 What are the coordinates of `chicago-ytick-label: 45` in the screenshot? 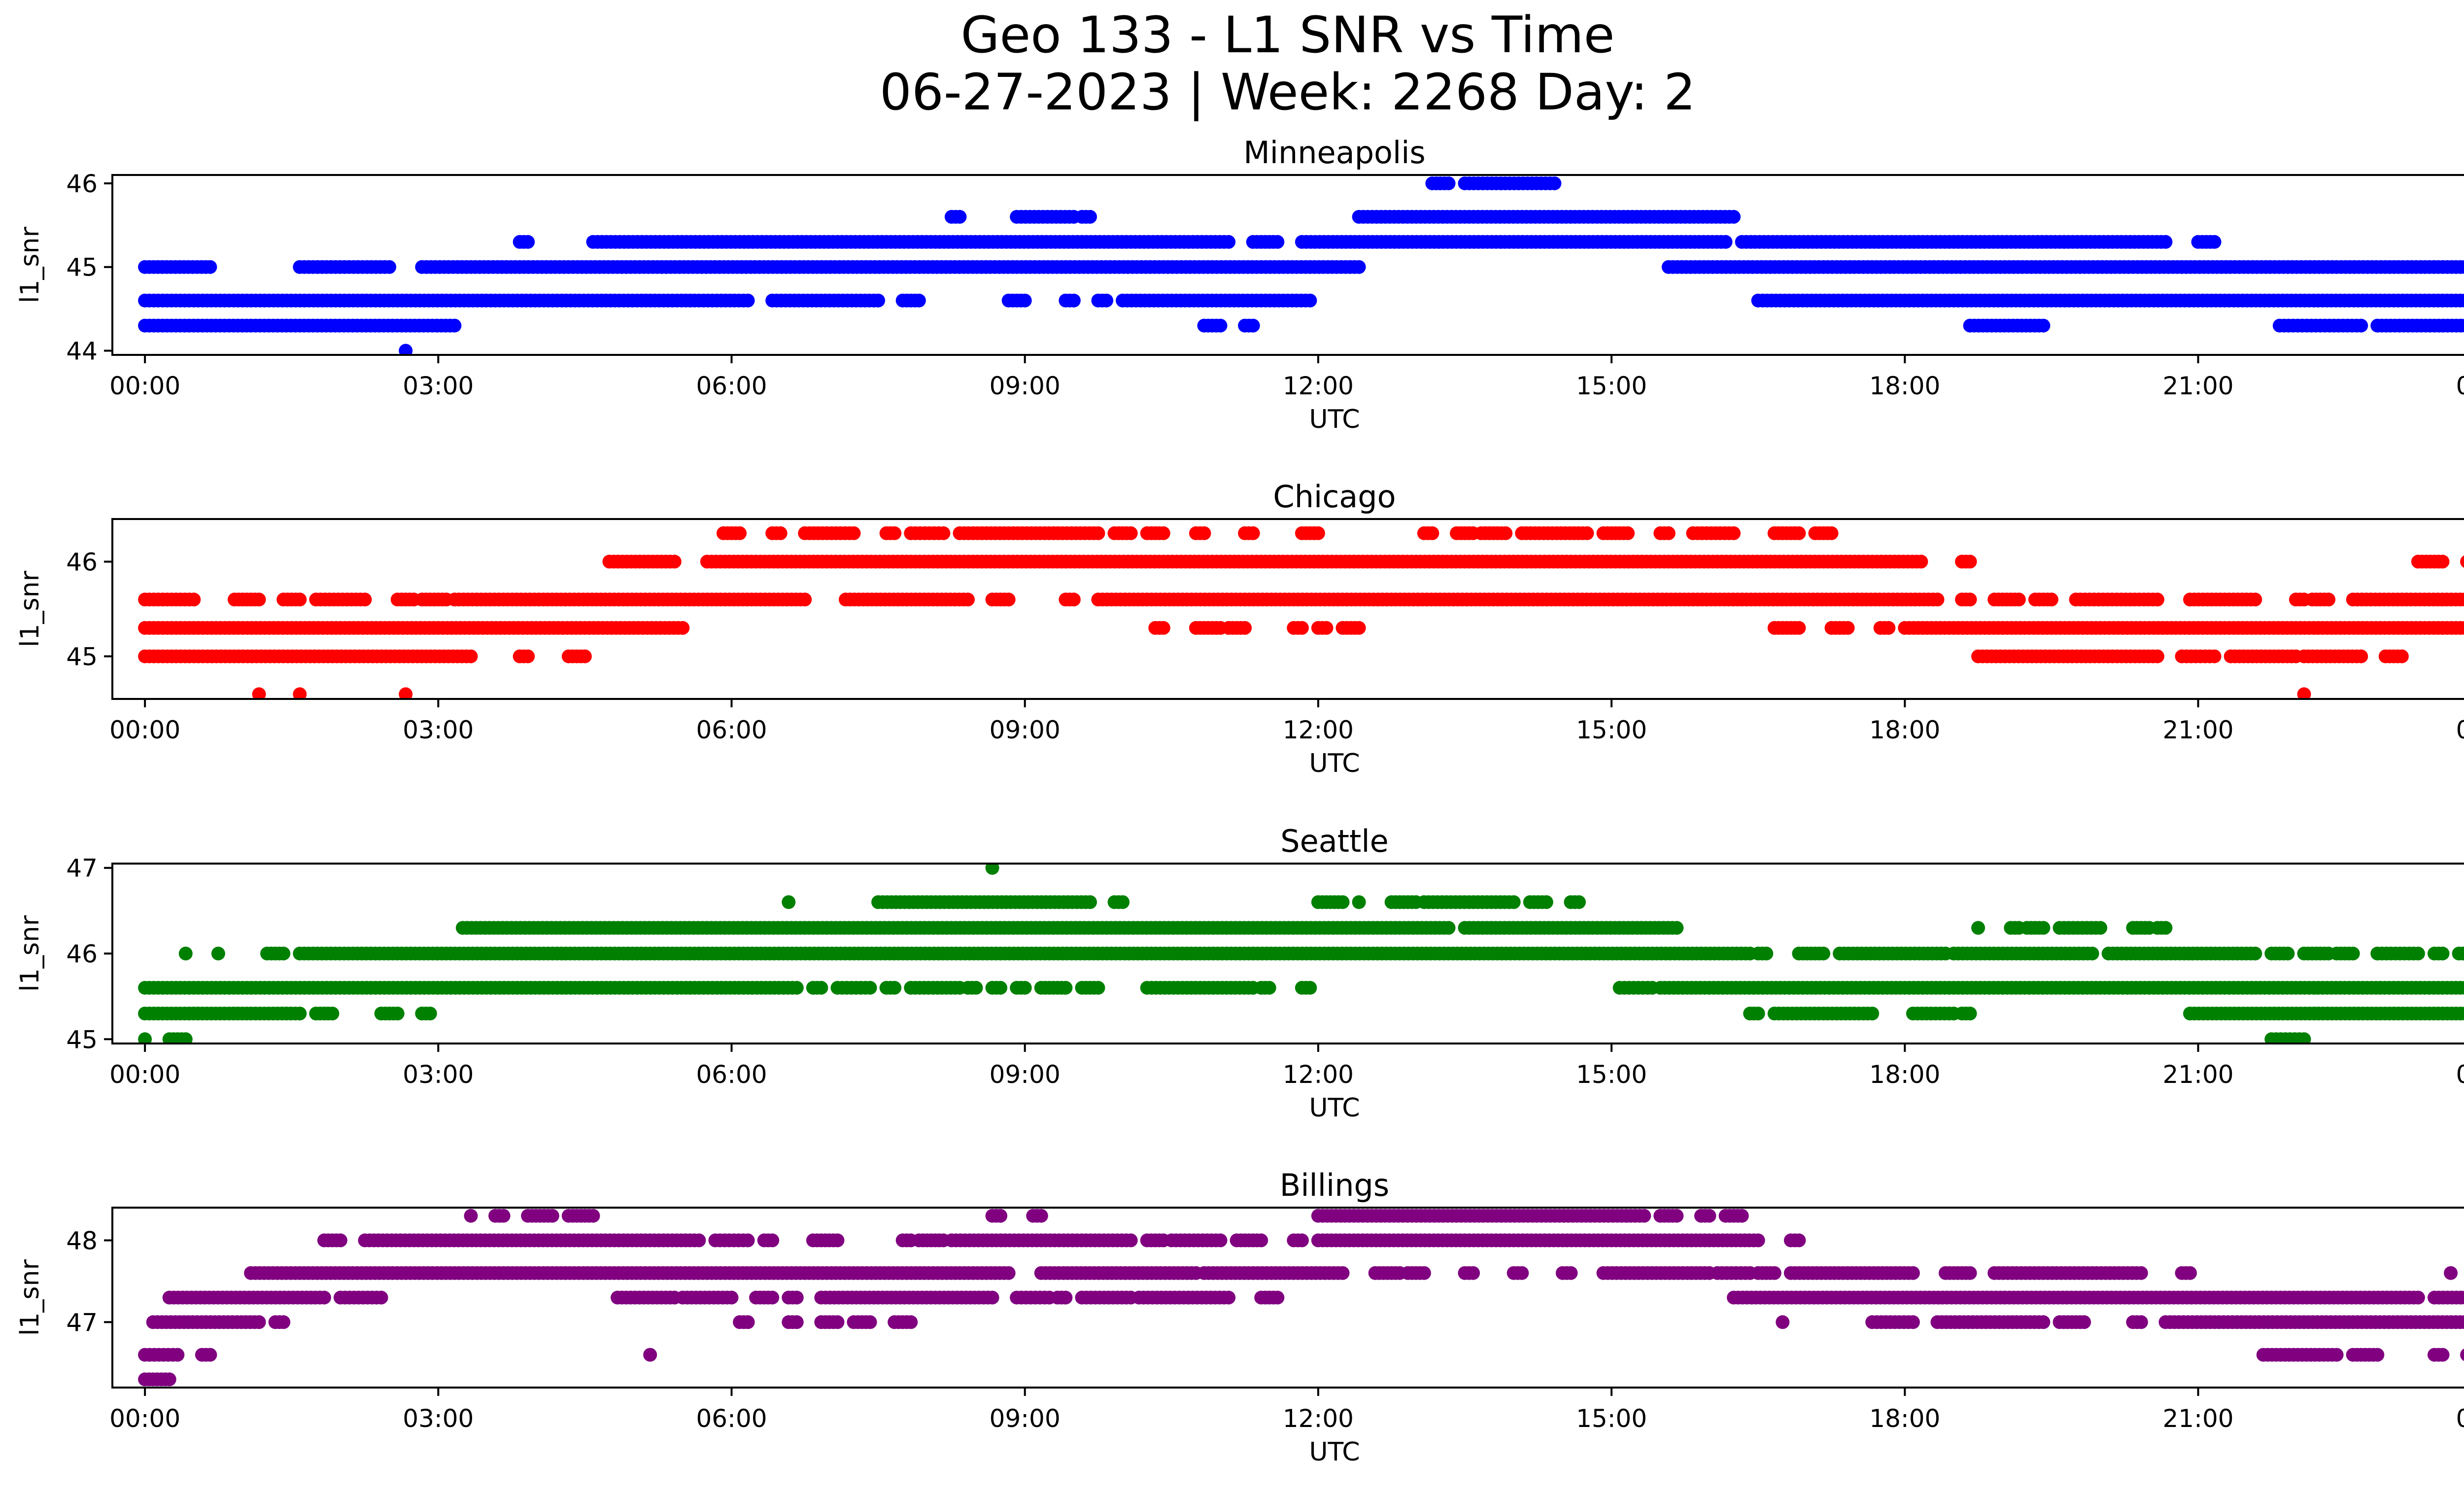 It's located at (82, 657).